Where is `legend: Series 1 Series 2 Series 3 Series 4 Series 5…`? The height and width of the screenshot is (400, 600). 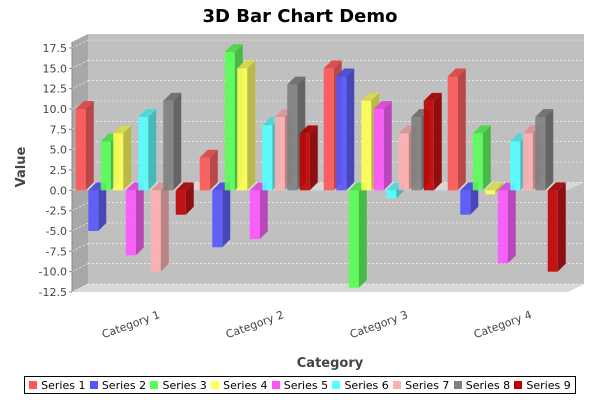 legend: Series 1 Series 2 Series 3 Series 4 Series 5… is located at coordinates (300, 385).